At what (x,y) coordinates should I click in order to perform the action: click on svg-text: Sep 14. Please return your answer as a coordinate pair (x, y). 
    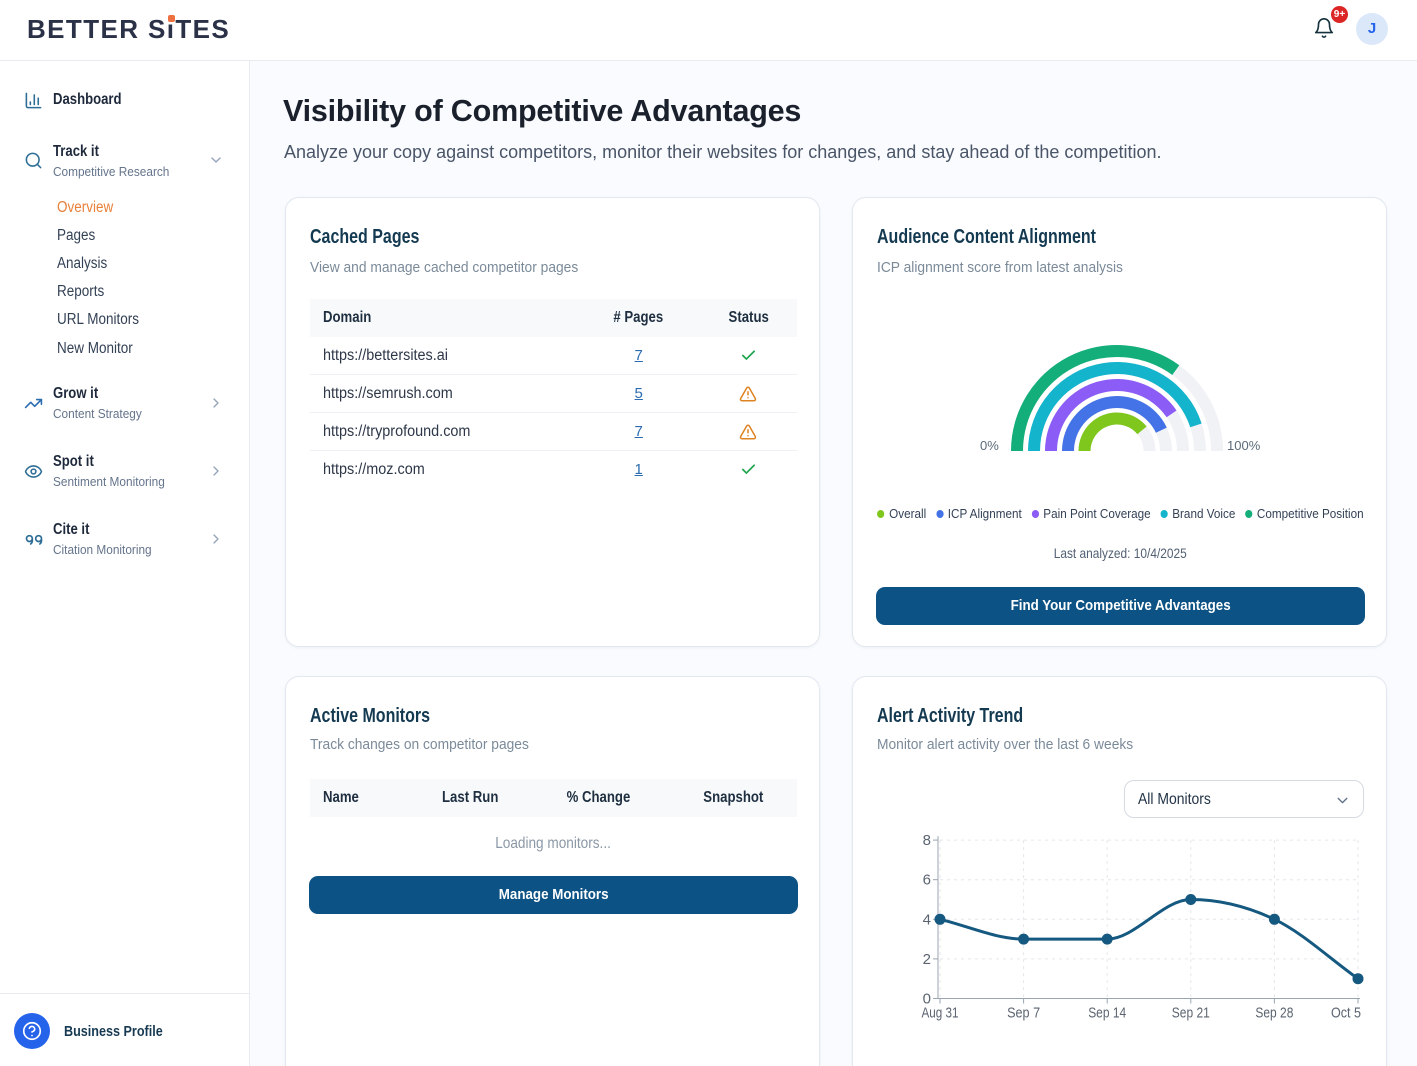
    Looking at the image, I should click on (1107, 1013).